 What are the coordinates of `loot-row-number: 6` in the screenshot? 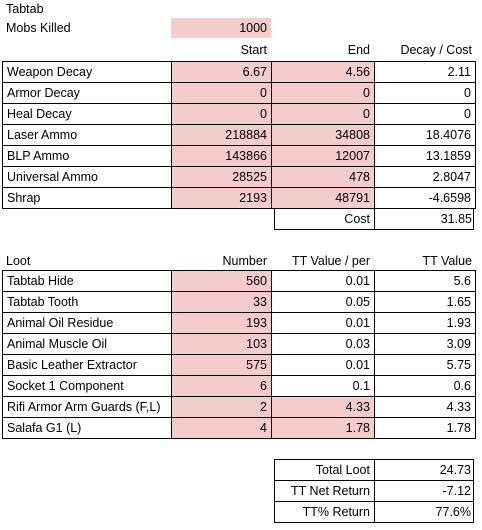 It's located at (221, 386).